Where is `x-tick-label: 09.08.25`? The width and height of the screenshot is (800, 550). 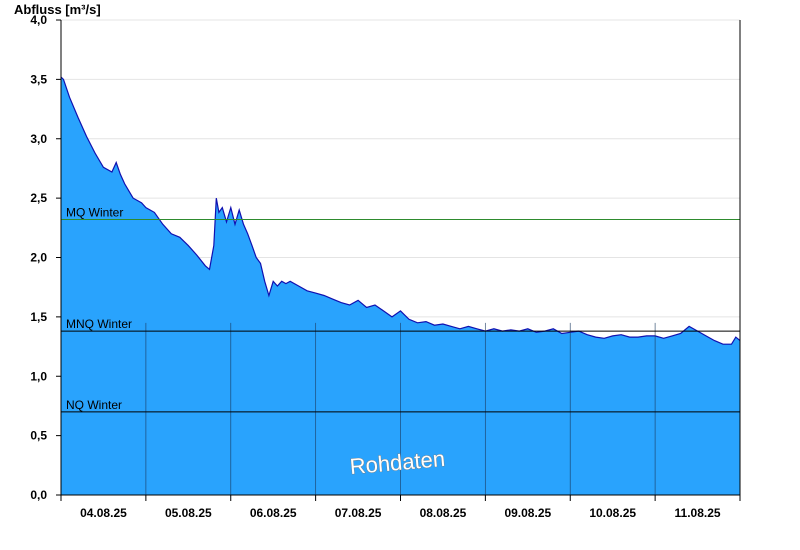
x-tick-label: 09.08.25 is located at coordinates (527, 513).